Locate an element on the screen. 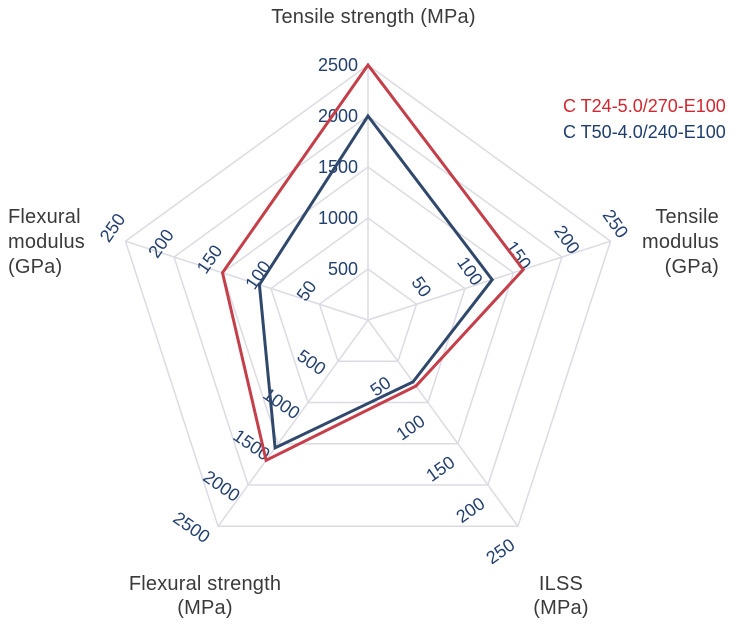 The height and width of the screenshot is (625, 747). axis-spoke-tensile-modulus is located at coordinates (489, 280).